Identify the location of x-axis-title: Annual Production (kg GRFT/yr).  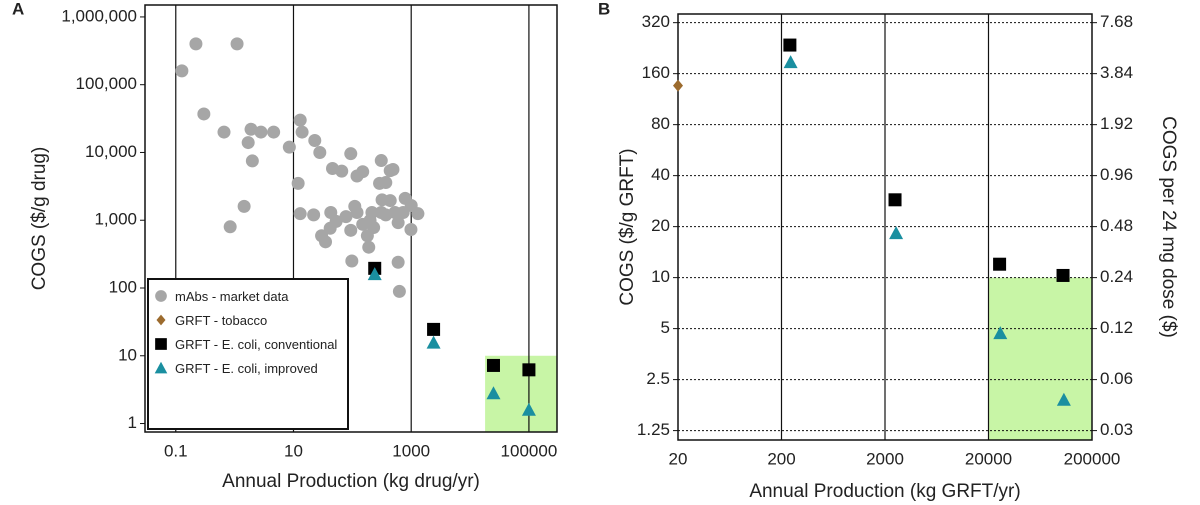
(884, 491).